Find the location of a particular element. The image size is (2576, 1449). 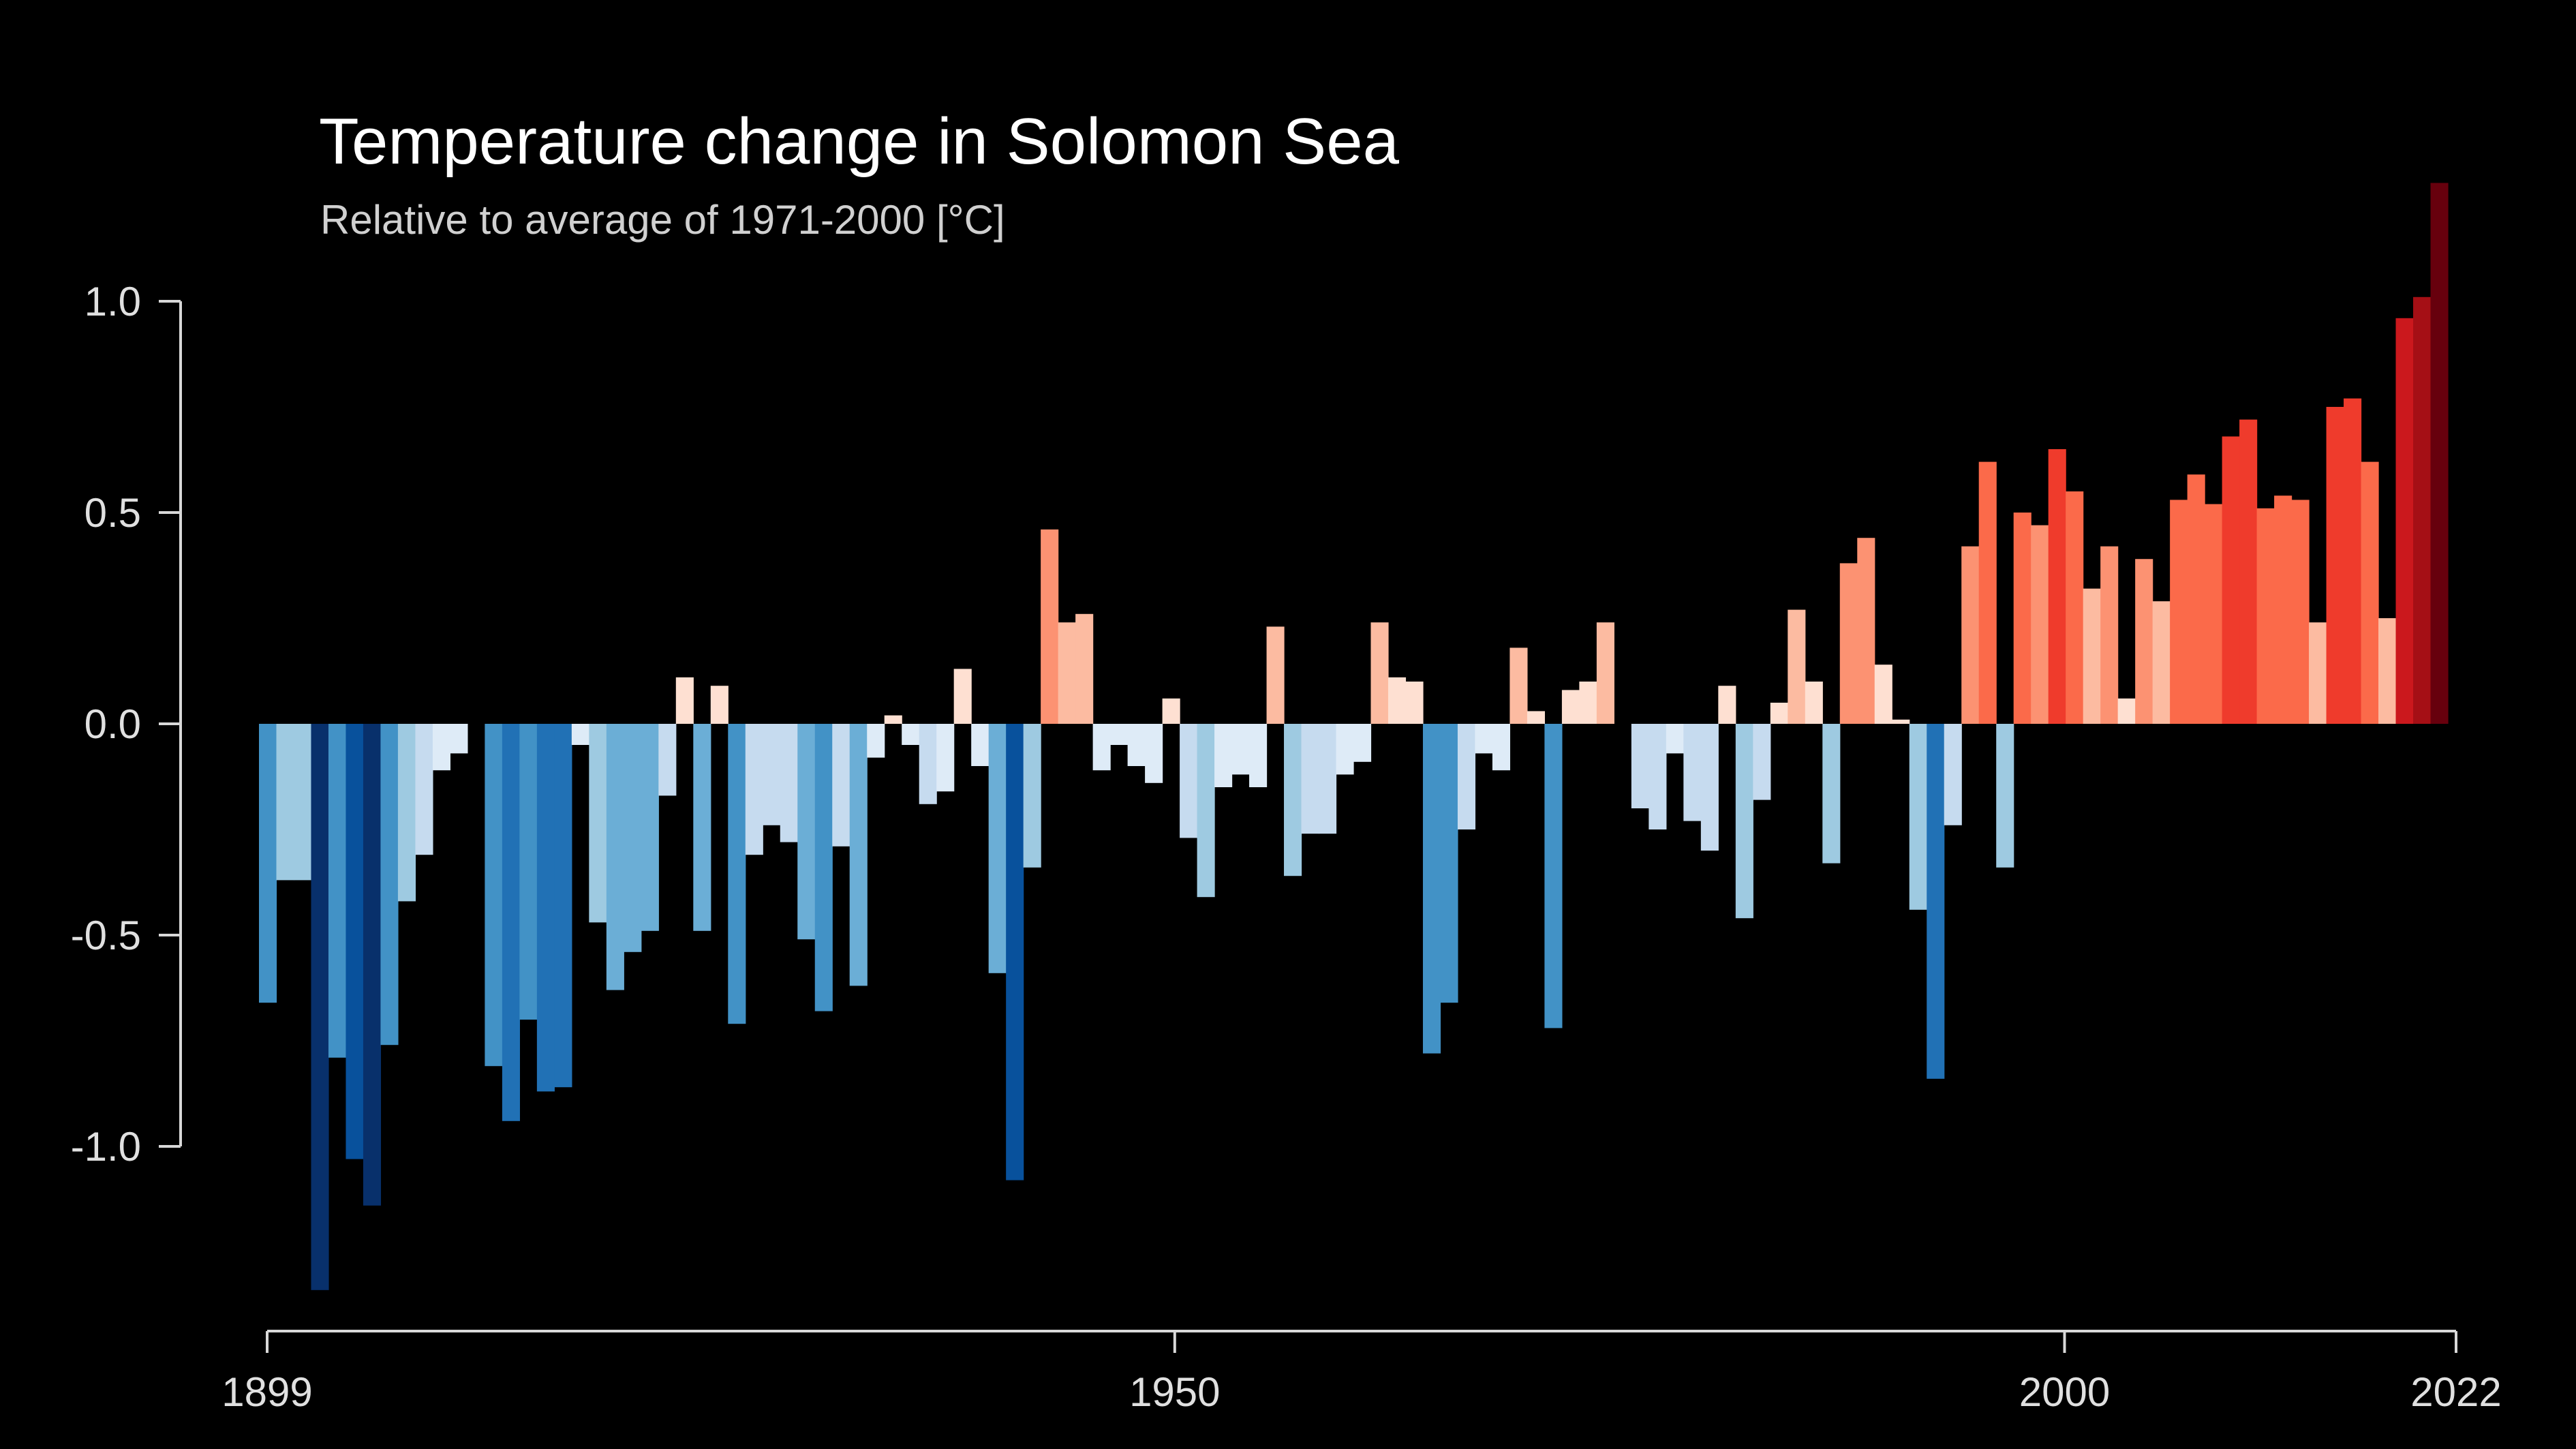

bar-1963 is located at coordinates (1379, 673).